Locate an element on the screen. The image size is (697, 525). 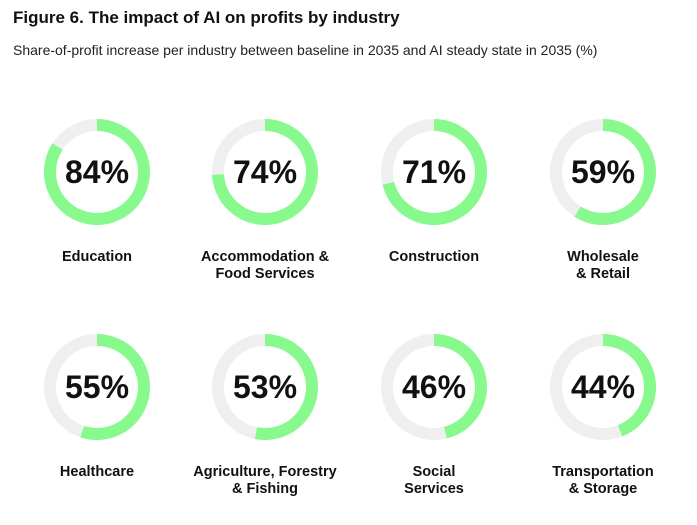
category-label-line: Construction is located at coordinates (434, 257).